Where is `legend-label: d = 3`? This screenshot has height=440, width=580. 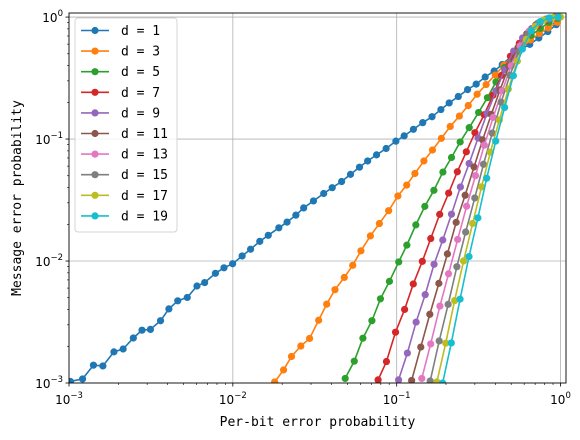
legend-label: d = 3 is located at coordinates (140, 52).